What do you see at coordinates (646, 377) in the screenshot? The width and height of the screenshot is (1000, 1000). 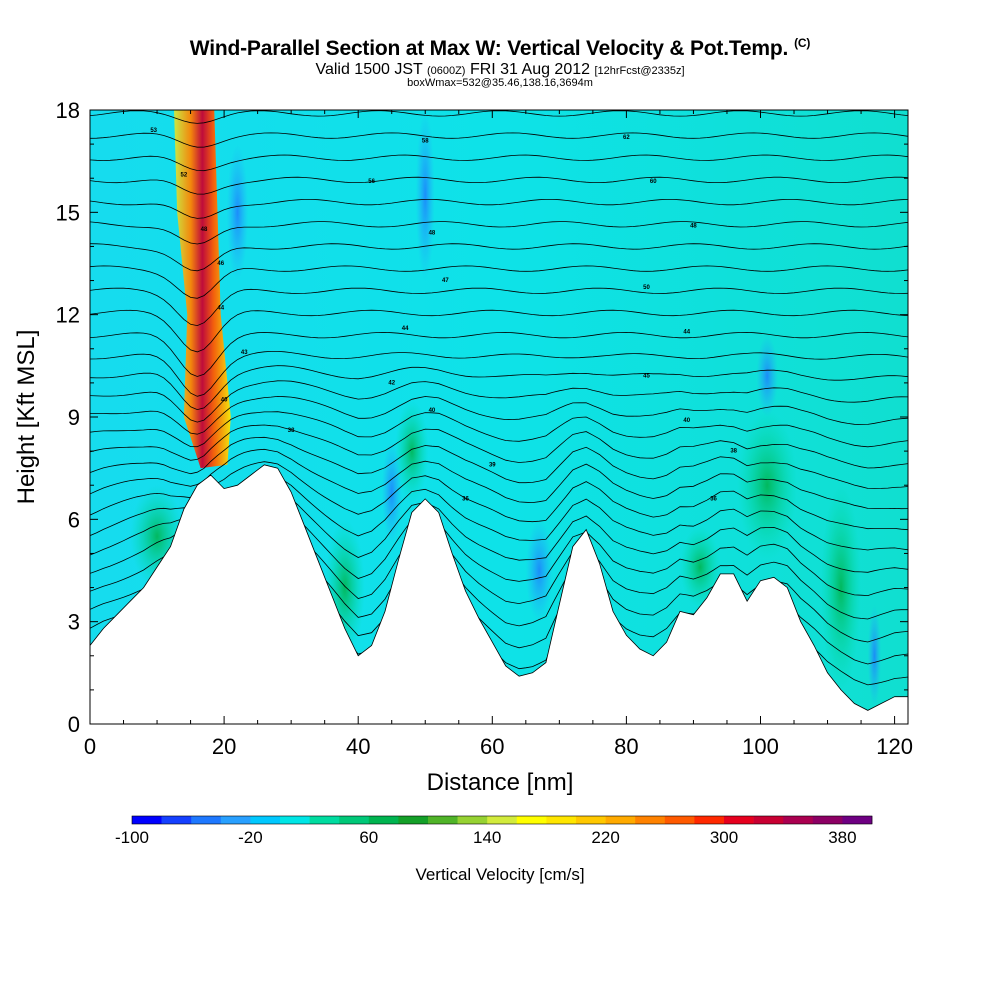 I see `contour-label: 45` at bounding box center [646, 377].